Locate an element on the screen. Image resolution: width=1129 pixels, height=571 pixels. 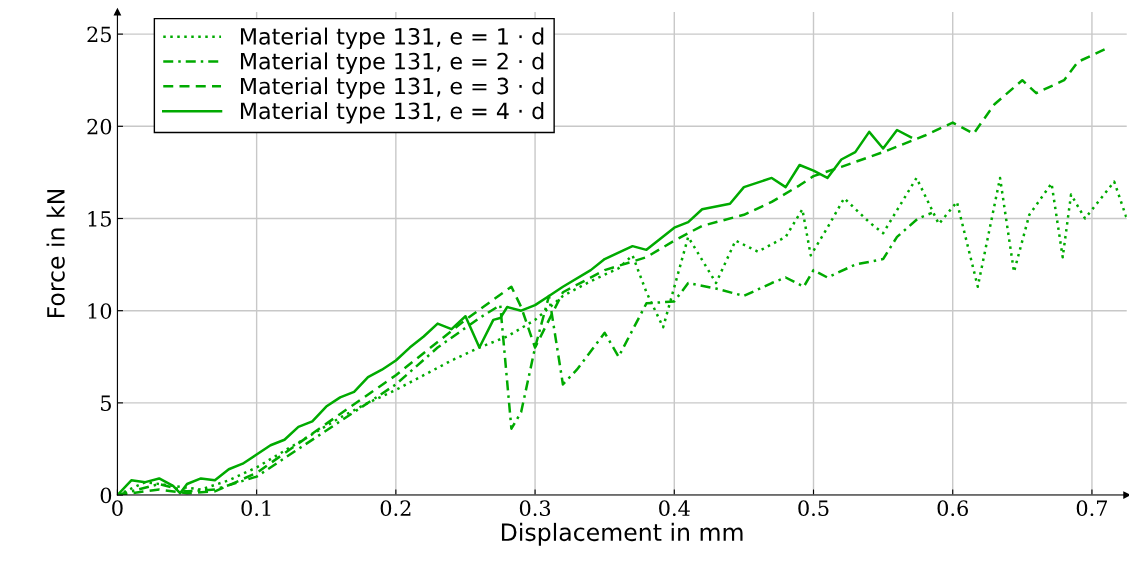
y-tick-label: 25 is located at coordinates (99, 34).